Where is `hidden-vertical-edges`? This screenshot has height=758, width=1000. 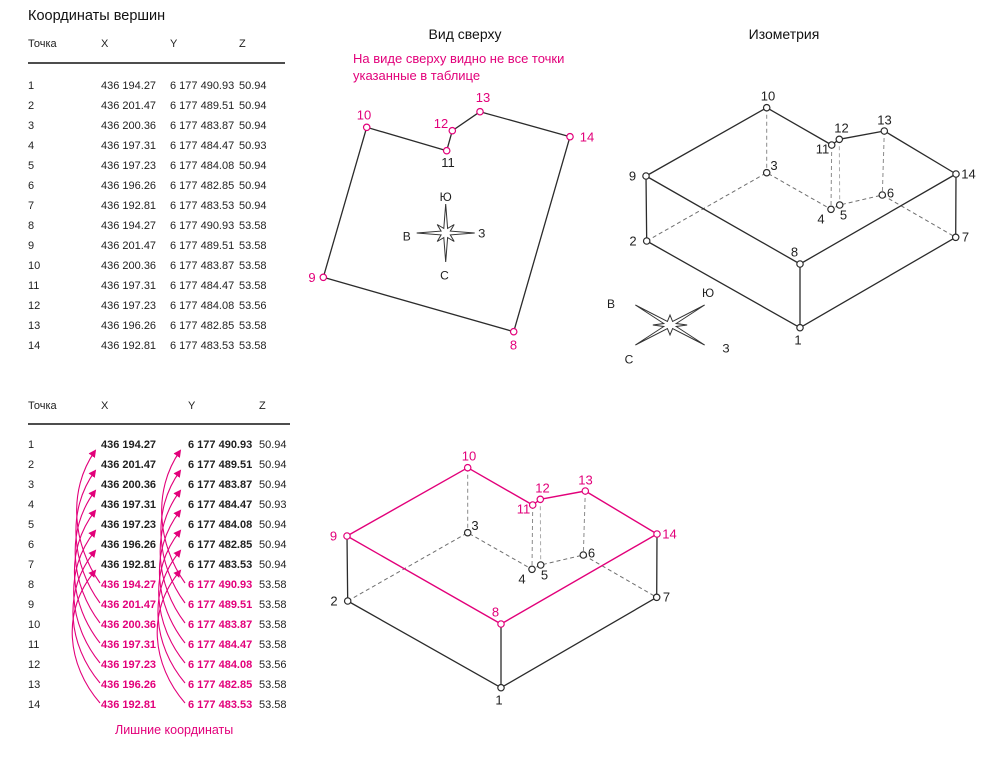 hidden-vertical-edges is located at coordinates (825, 158).